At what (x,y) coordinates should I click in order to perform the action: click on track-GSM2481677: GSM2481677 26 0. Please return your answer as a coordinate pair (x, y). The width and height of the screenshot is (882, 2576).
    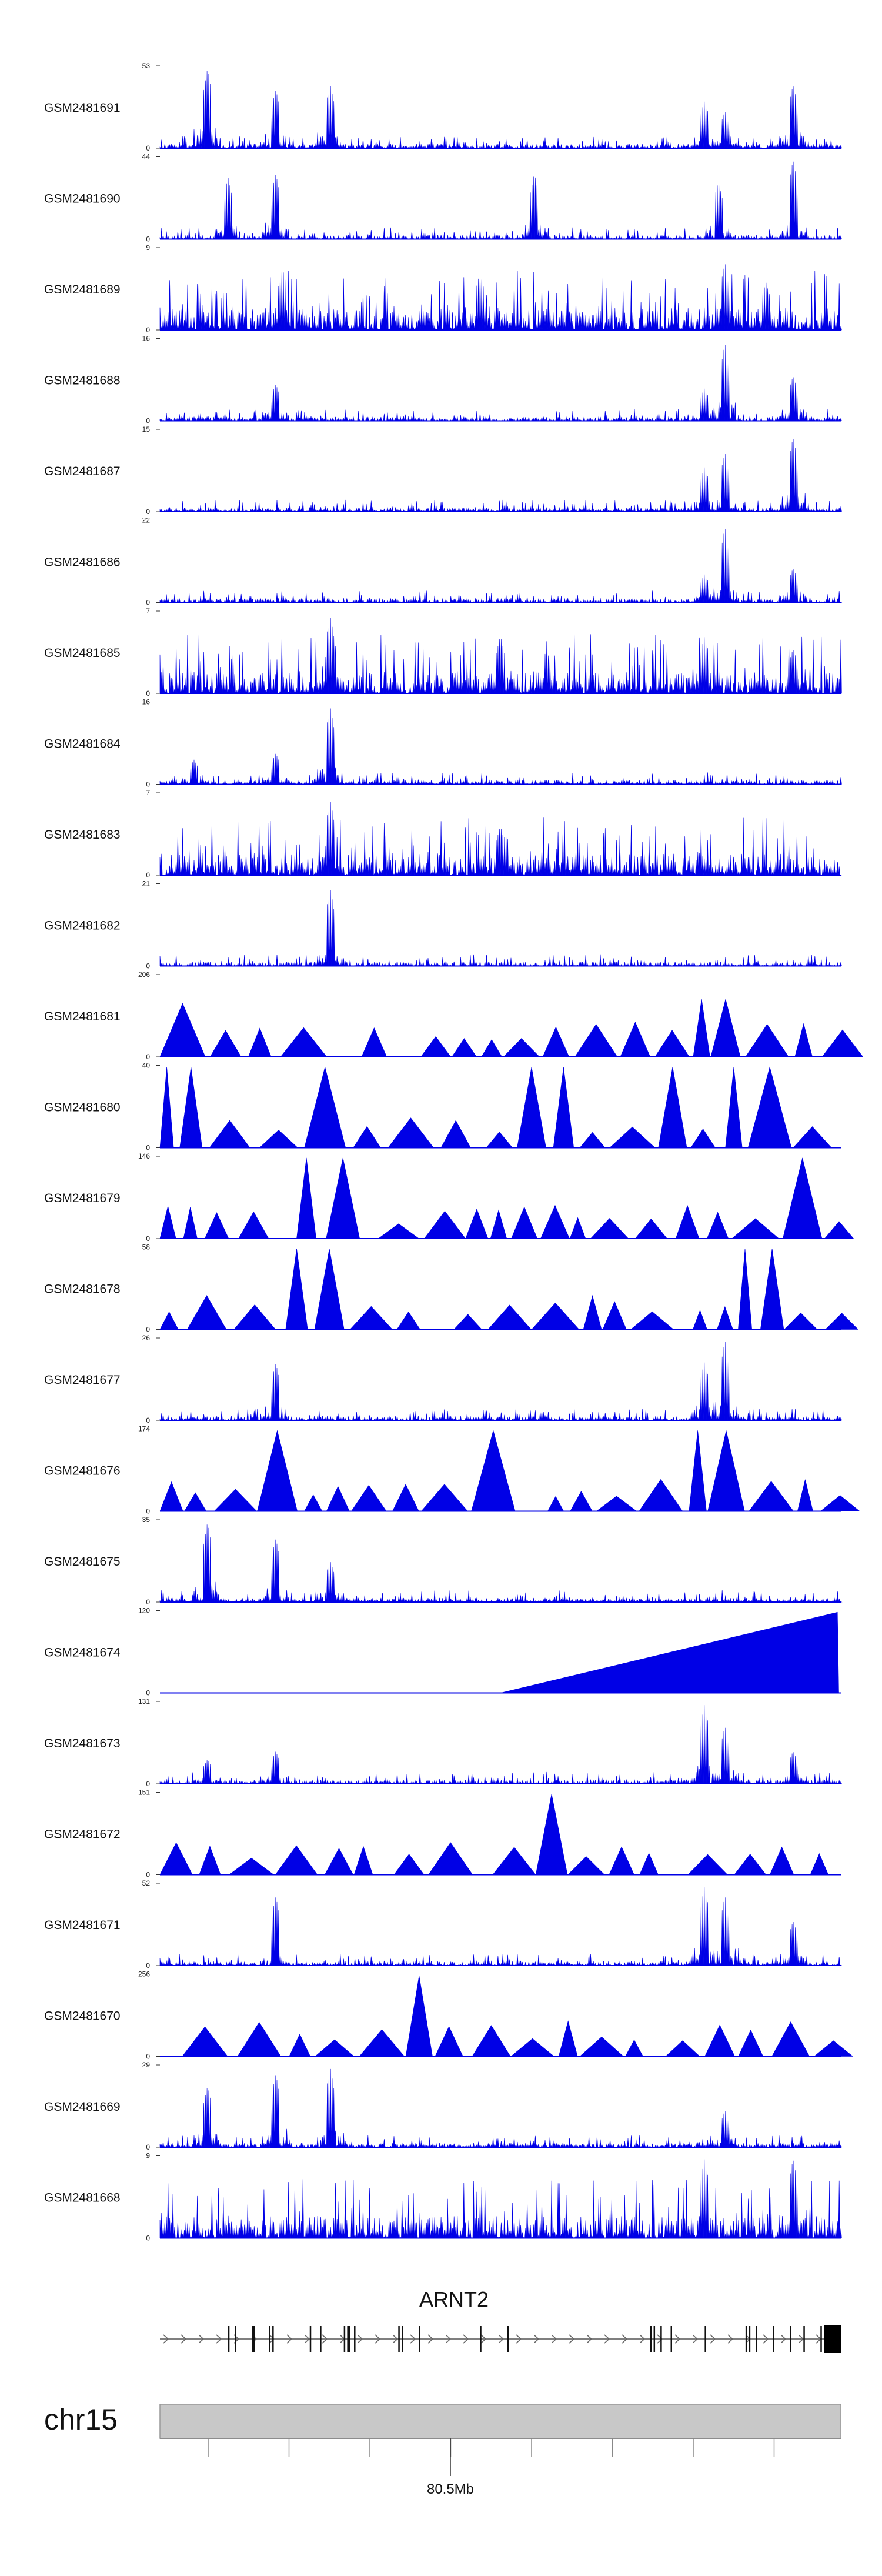
    Looking at the image, I should click on (443, 1379).